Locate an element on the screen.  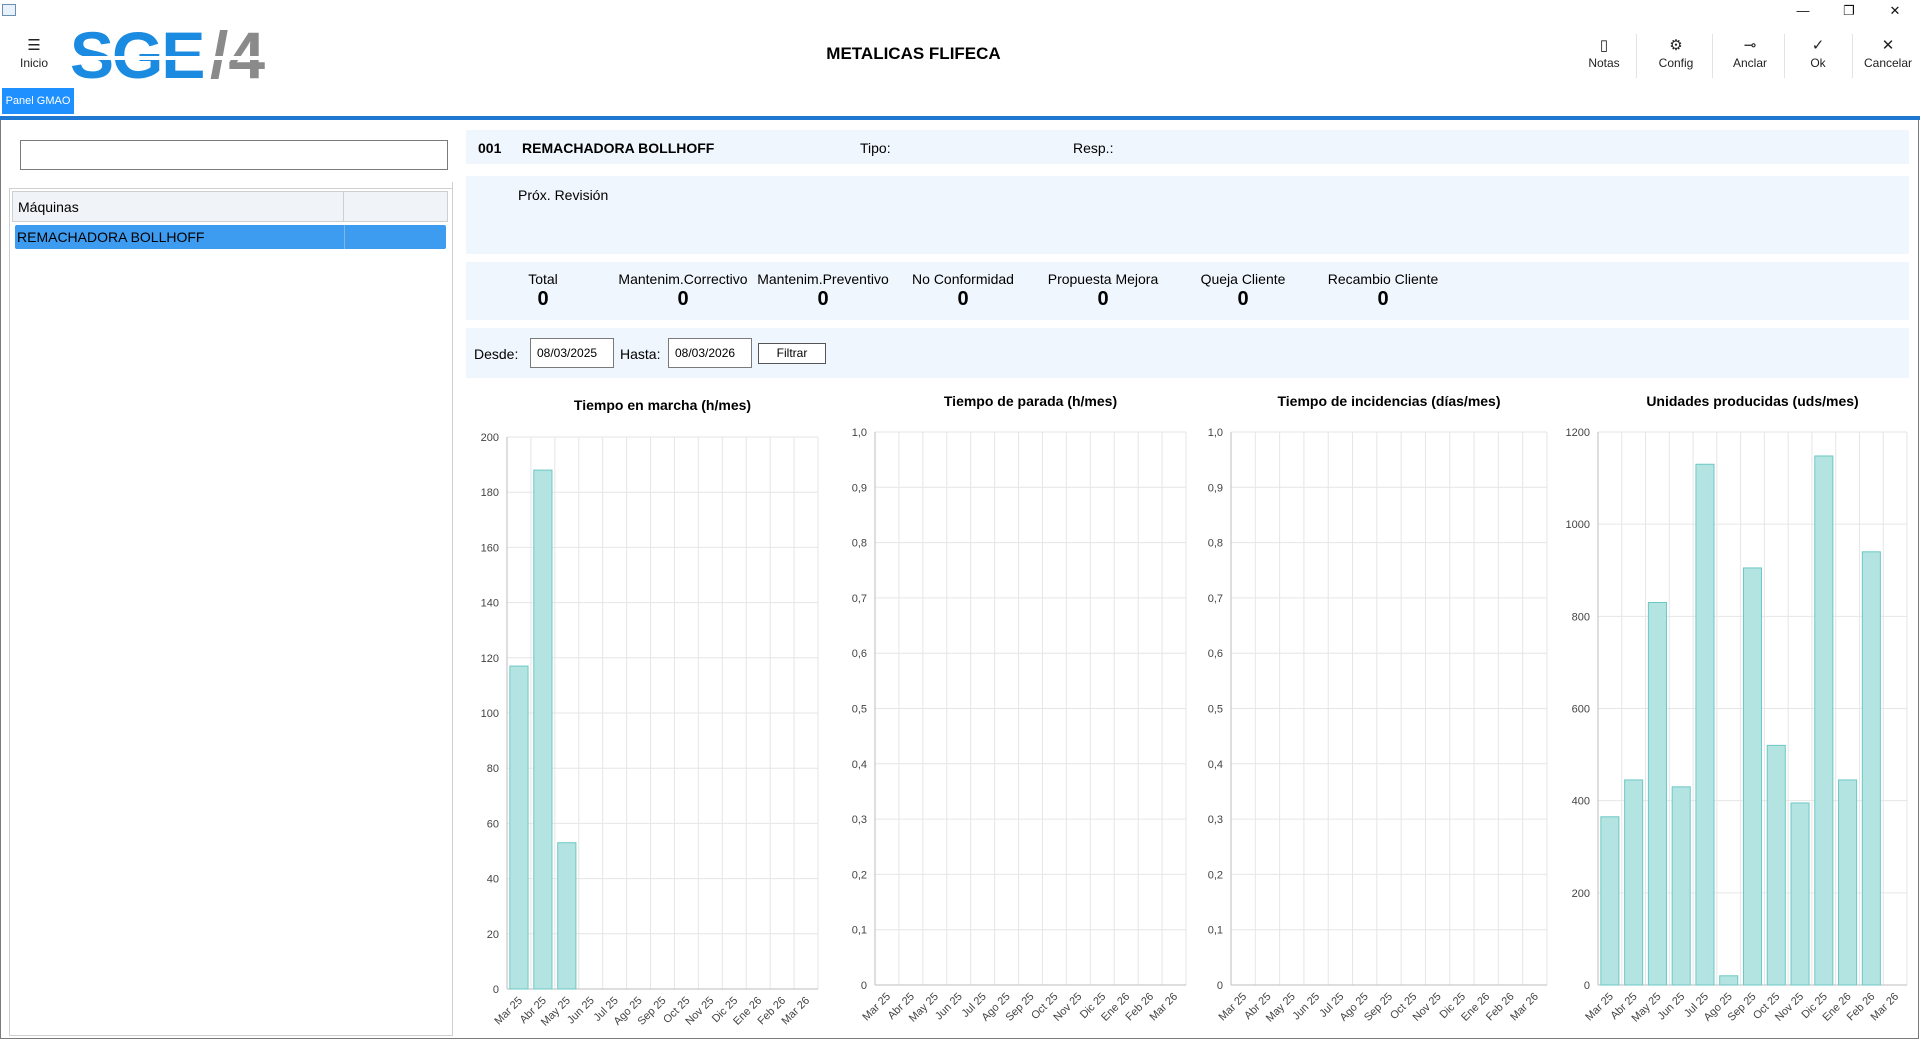
cell-divider is located at coordinates (344, 237).